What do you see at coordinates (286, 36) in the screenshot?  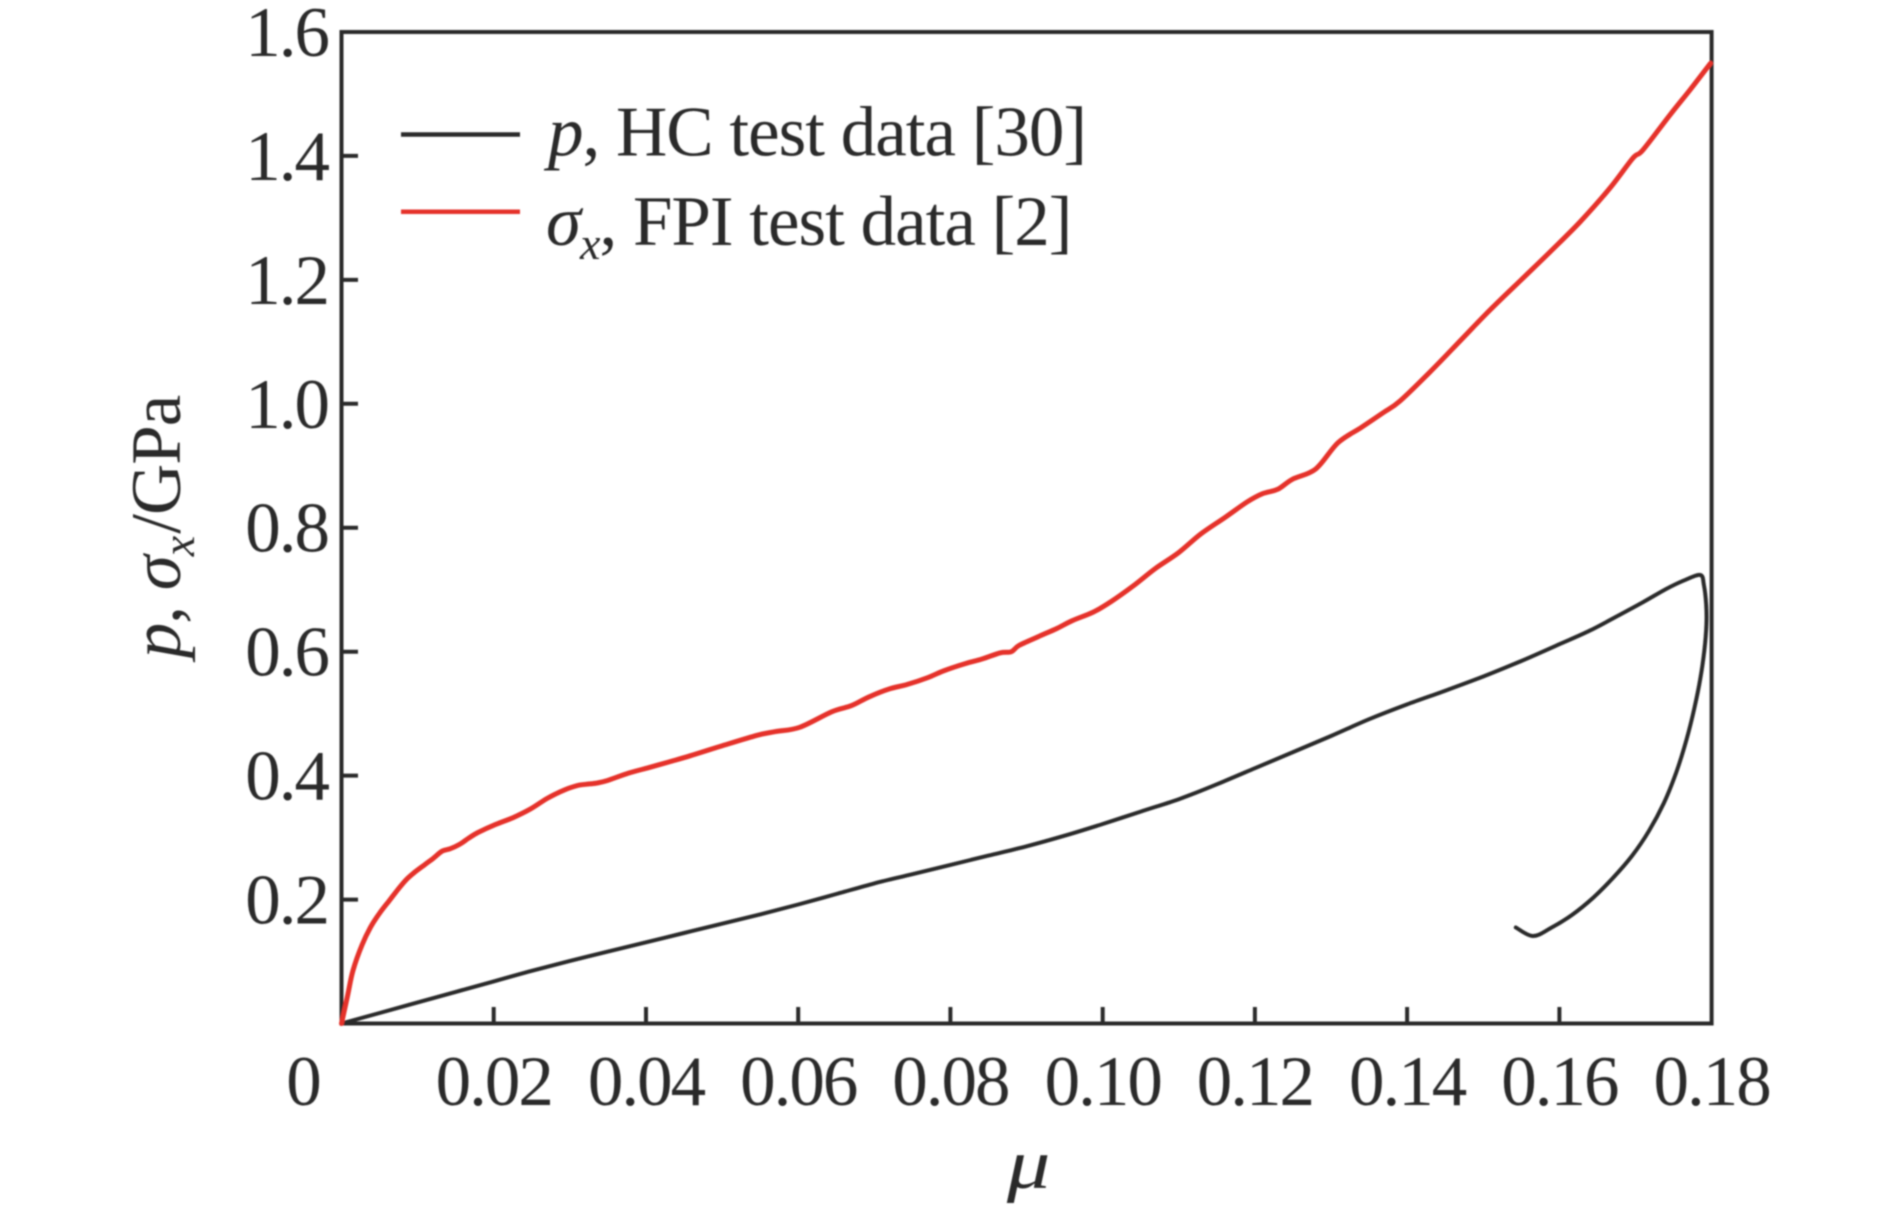 I see `svg-text: 1.6` at bounding box center [286, 36].